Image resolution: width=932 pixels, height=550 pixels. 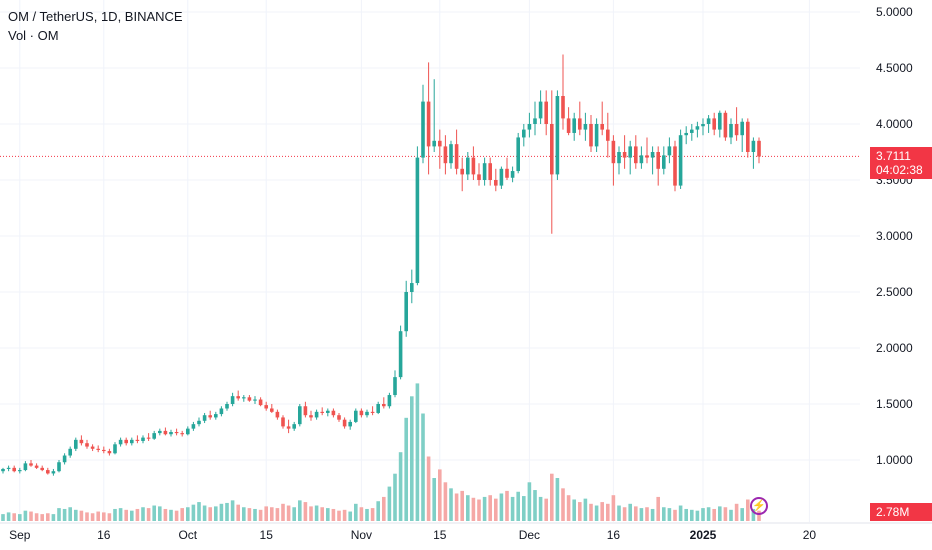 What do you see at coordinates (614, 535) in the screenshot?
I see `time-tick-label: 16` at bounding box center [614, 535].